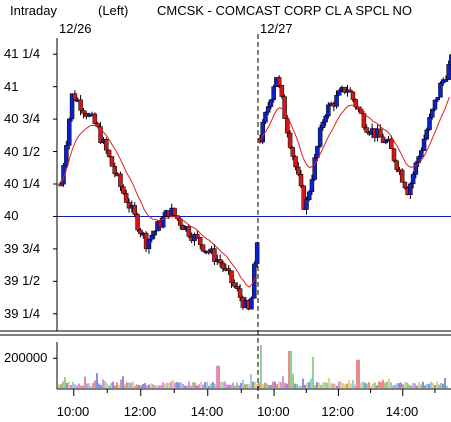  What do you see at coordinates (22, 119) in the screenshot?
I see `price-tick-label: 40 3/4` at bounding box center [22, 119].